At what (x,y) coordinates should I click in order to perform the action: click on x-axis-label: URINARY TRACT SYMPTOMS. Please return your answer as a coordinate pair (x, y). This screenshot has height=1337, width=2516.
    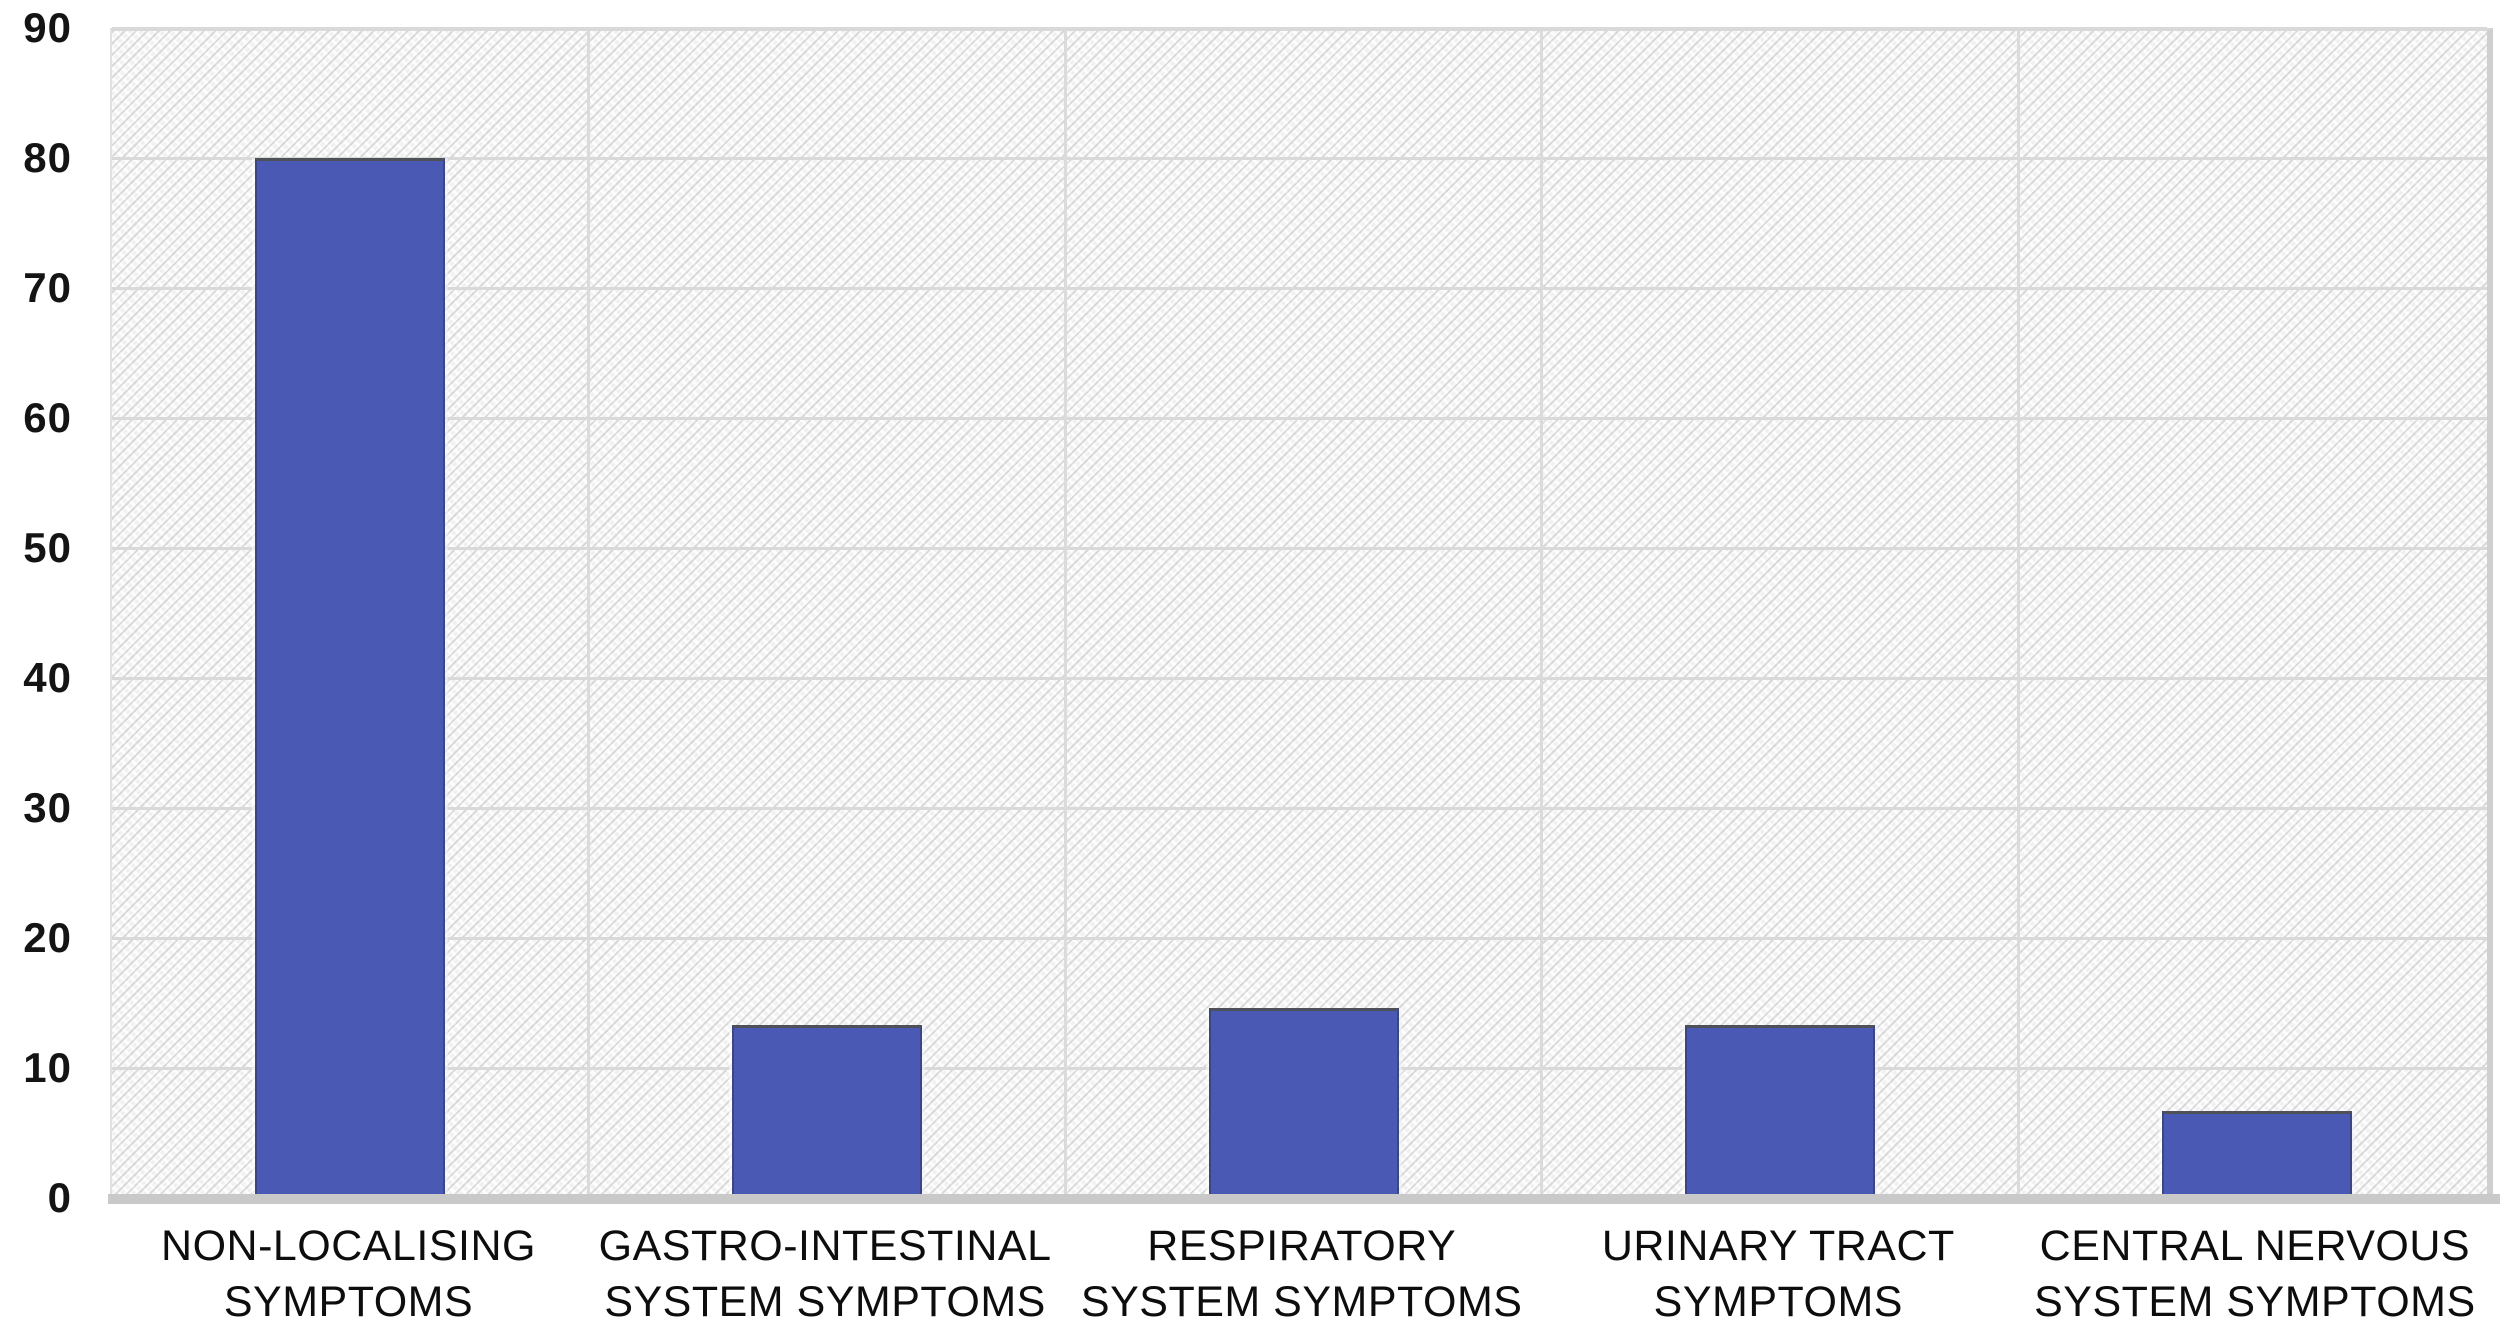
    Looking at the image, I should click on (1778, 1274).